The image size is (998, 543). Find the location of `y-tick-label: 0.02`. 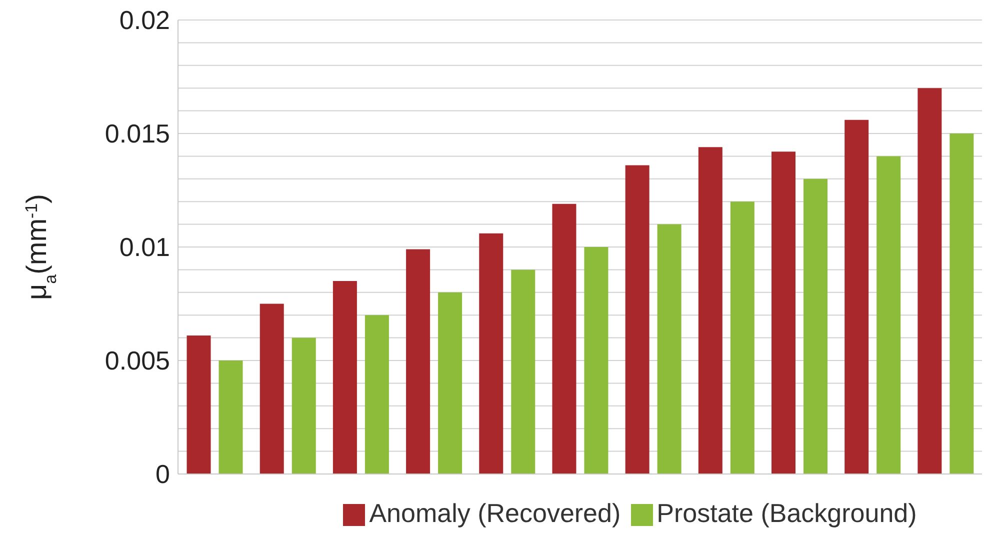

y-tick-label: 0.02 is located at coordinates (144, 20).